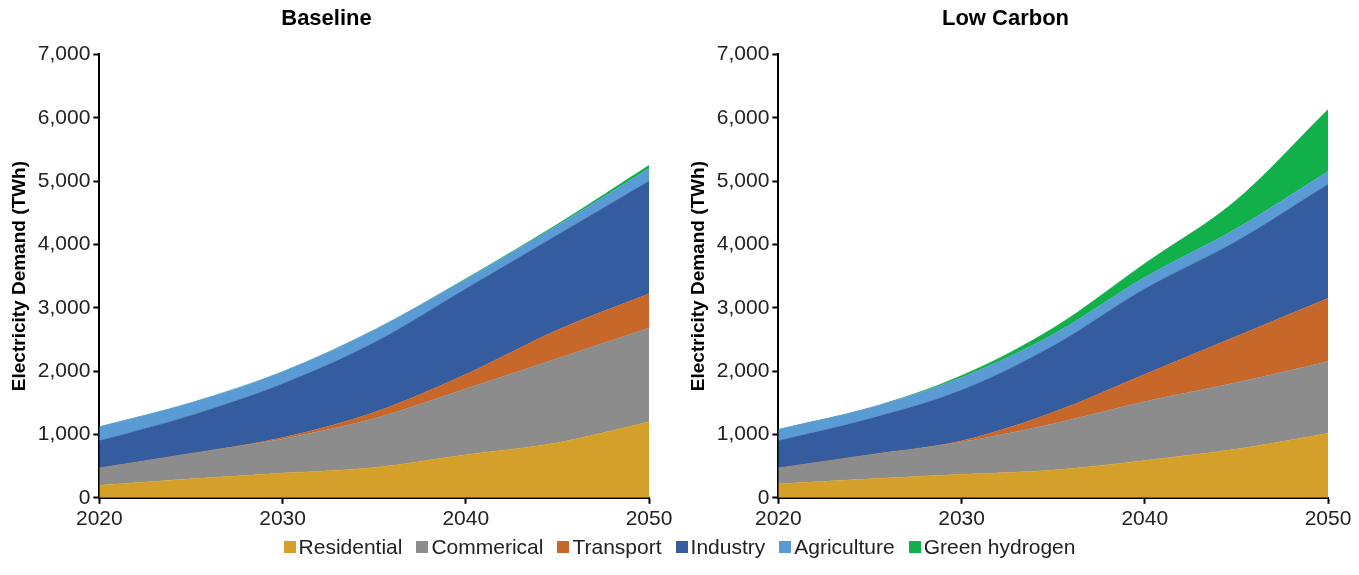 Image resolution: width=1359 pixels, height=575 pixels. What do you see at coordinates (487, 547) in the screenshot?
I see `legend-label: Commerical` at bounding box center [487, 547].